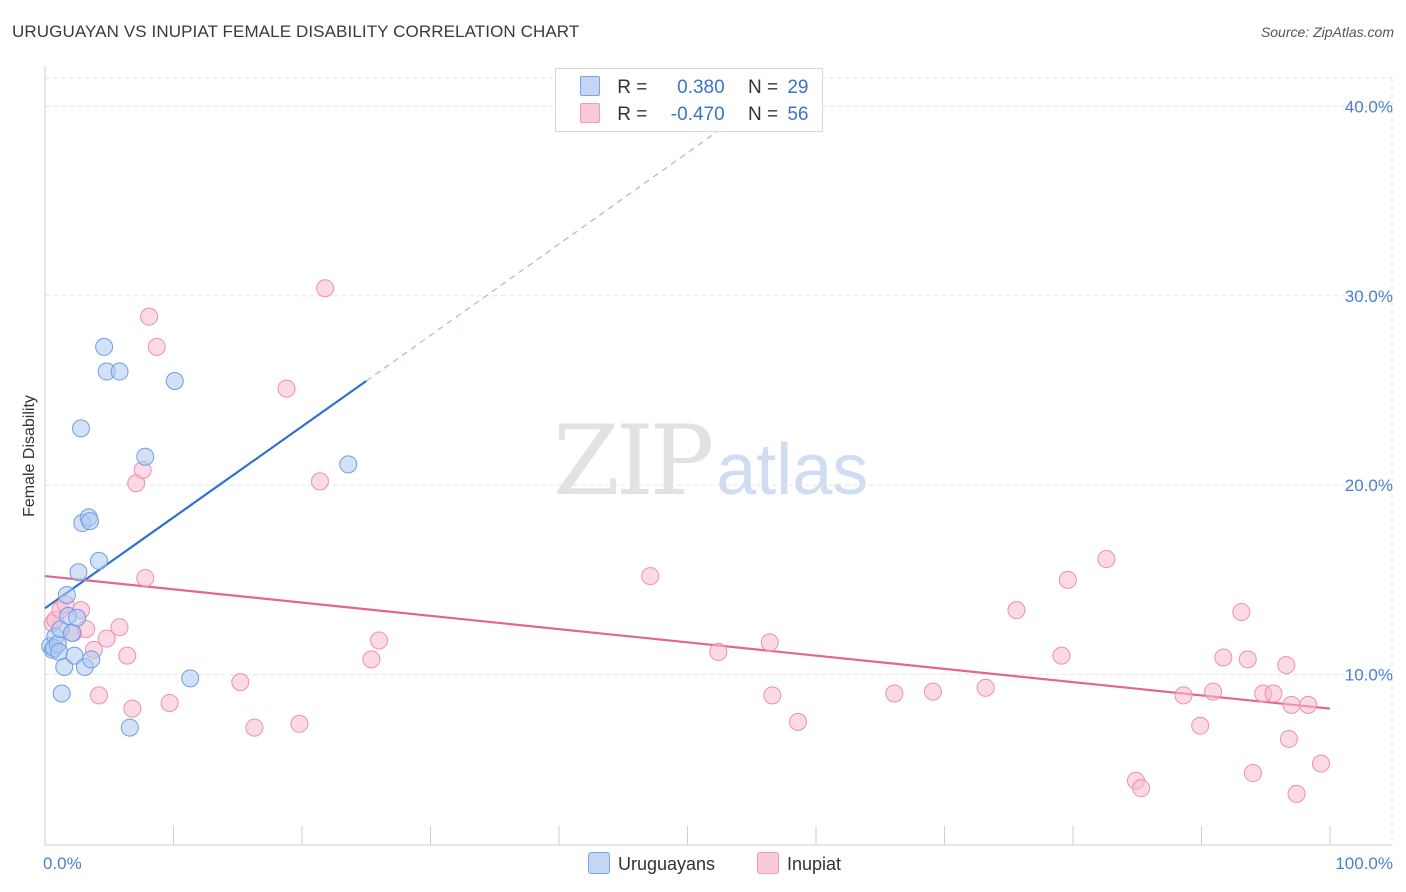  I want to click on y-tick-label: 30.0%, so click(1369, 296).